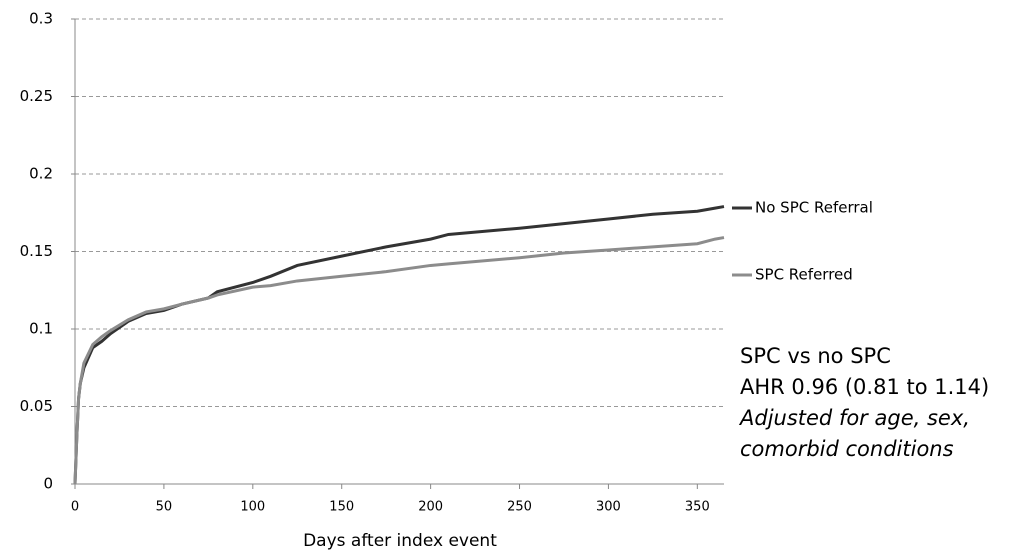  What do you see at coordinates (864, 387) in the screenshot?
I see `annotation: AHR 0.96 (0.81 to 1.14)` at bounding box center [864, 387].